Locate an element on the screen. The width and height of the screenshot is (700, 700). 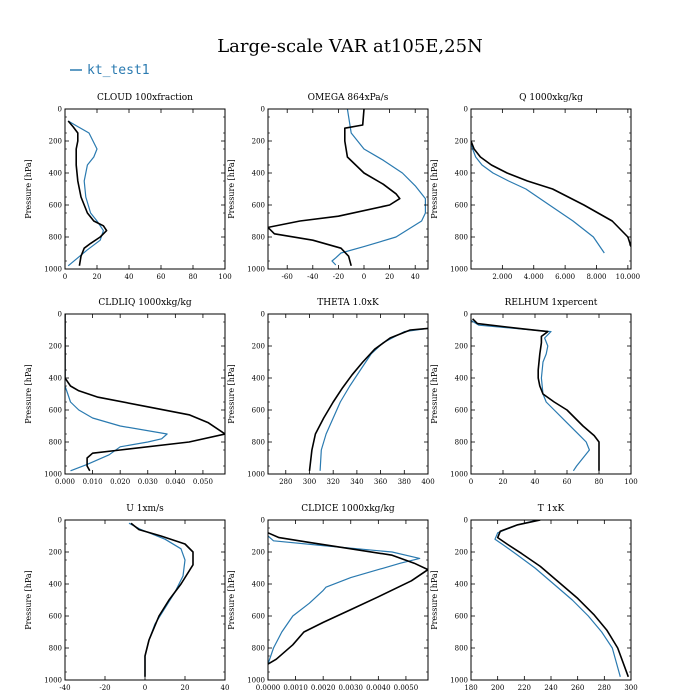
x-tick-label: 0.020 is located at coordinates (120, 482).